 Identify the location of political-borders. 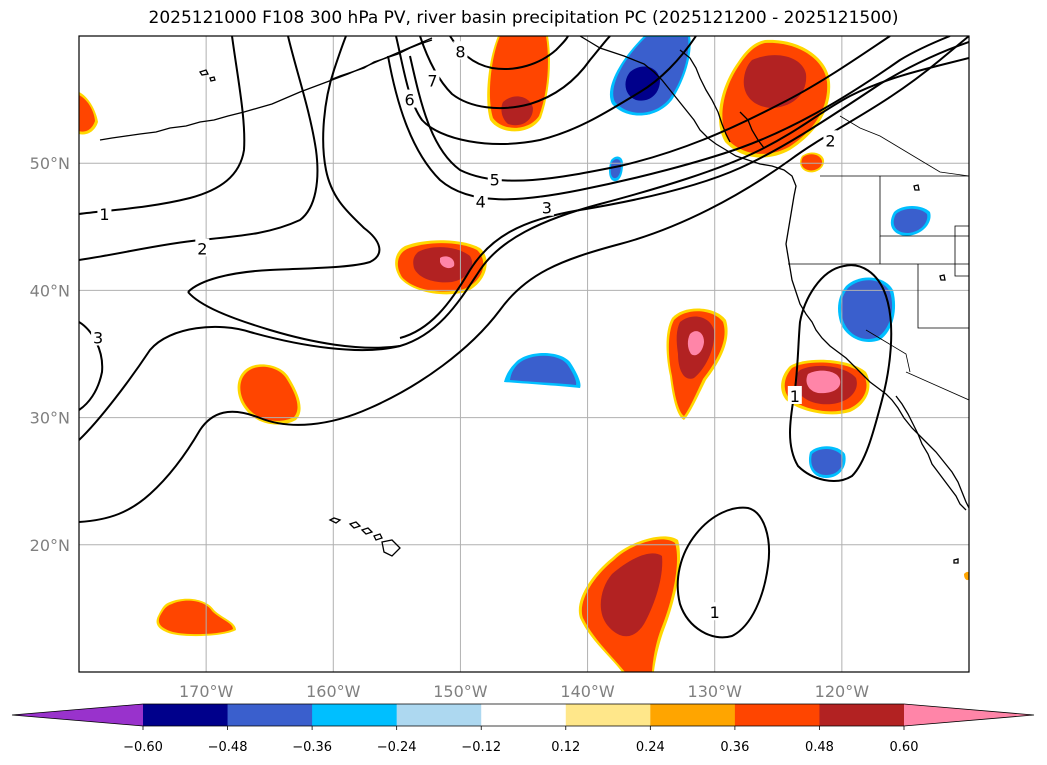
(878, 258).